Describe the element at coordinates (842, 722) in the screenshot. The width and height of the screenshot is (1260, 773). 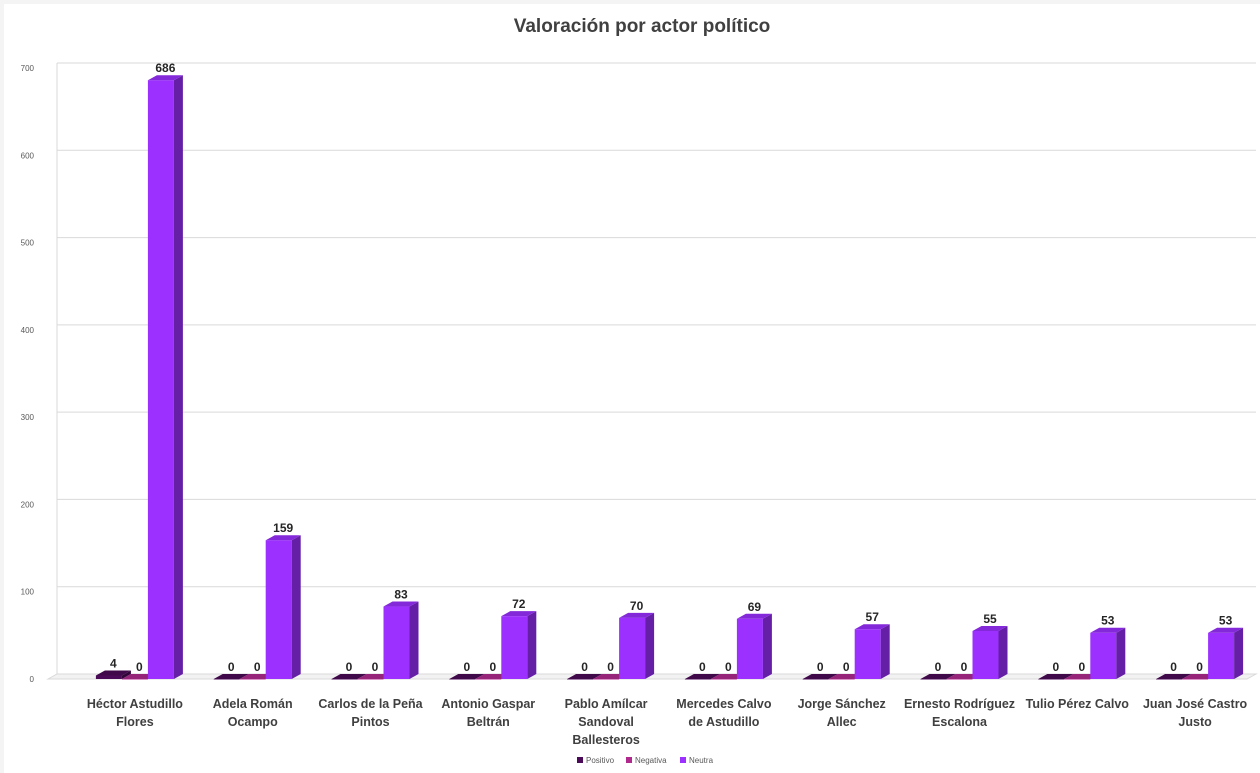
I see `x-category-line: Allec` at that location.